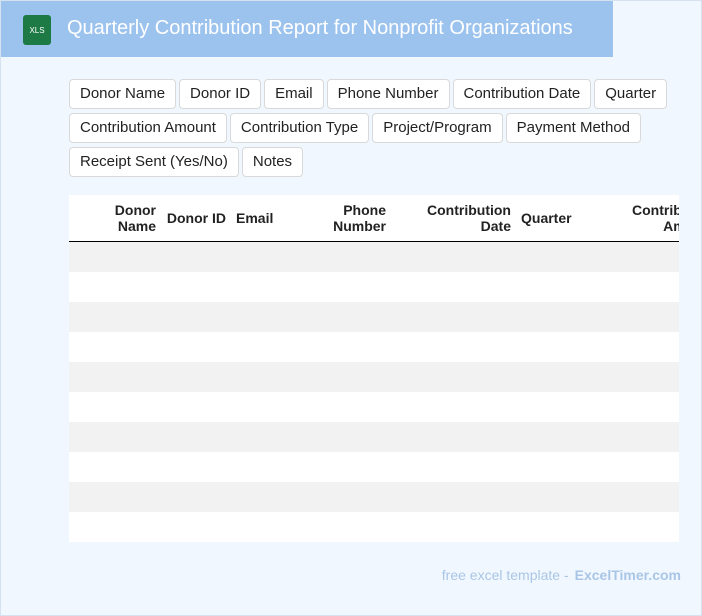  Describe the element at coordinates (359, 218) in the screenshot. I see `column-header: Phone Number` at that location.